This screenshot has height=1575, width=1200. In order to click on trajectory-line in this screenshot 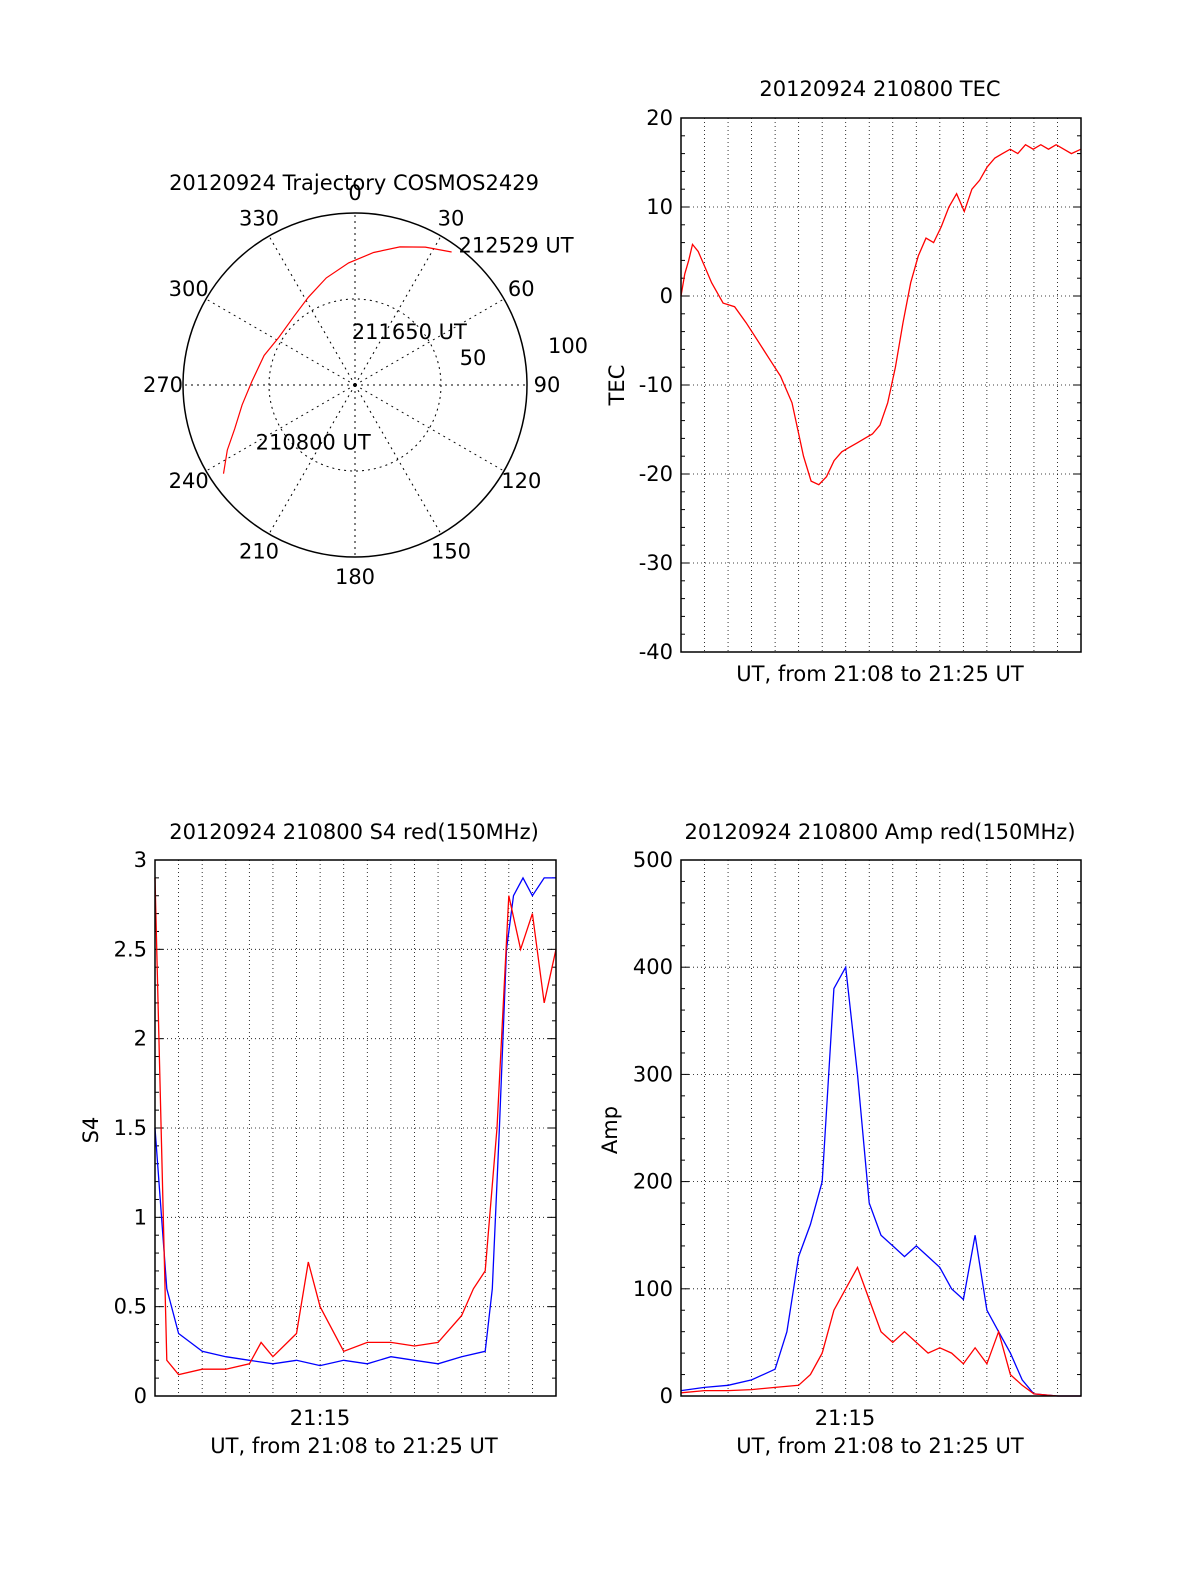, I will do `click(337, 360)`.